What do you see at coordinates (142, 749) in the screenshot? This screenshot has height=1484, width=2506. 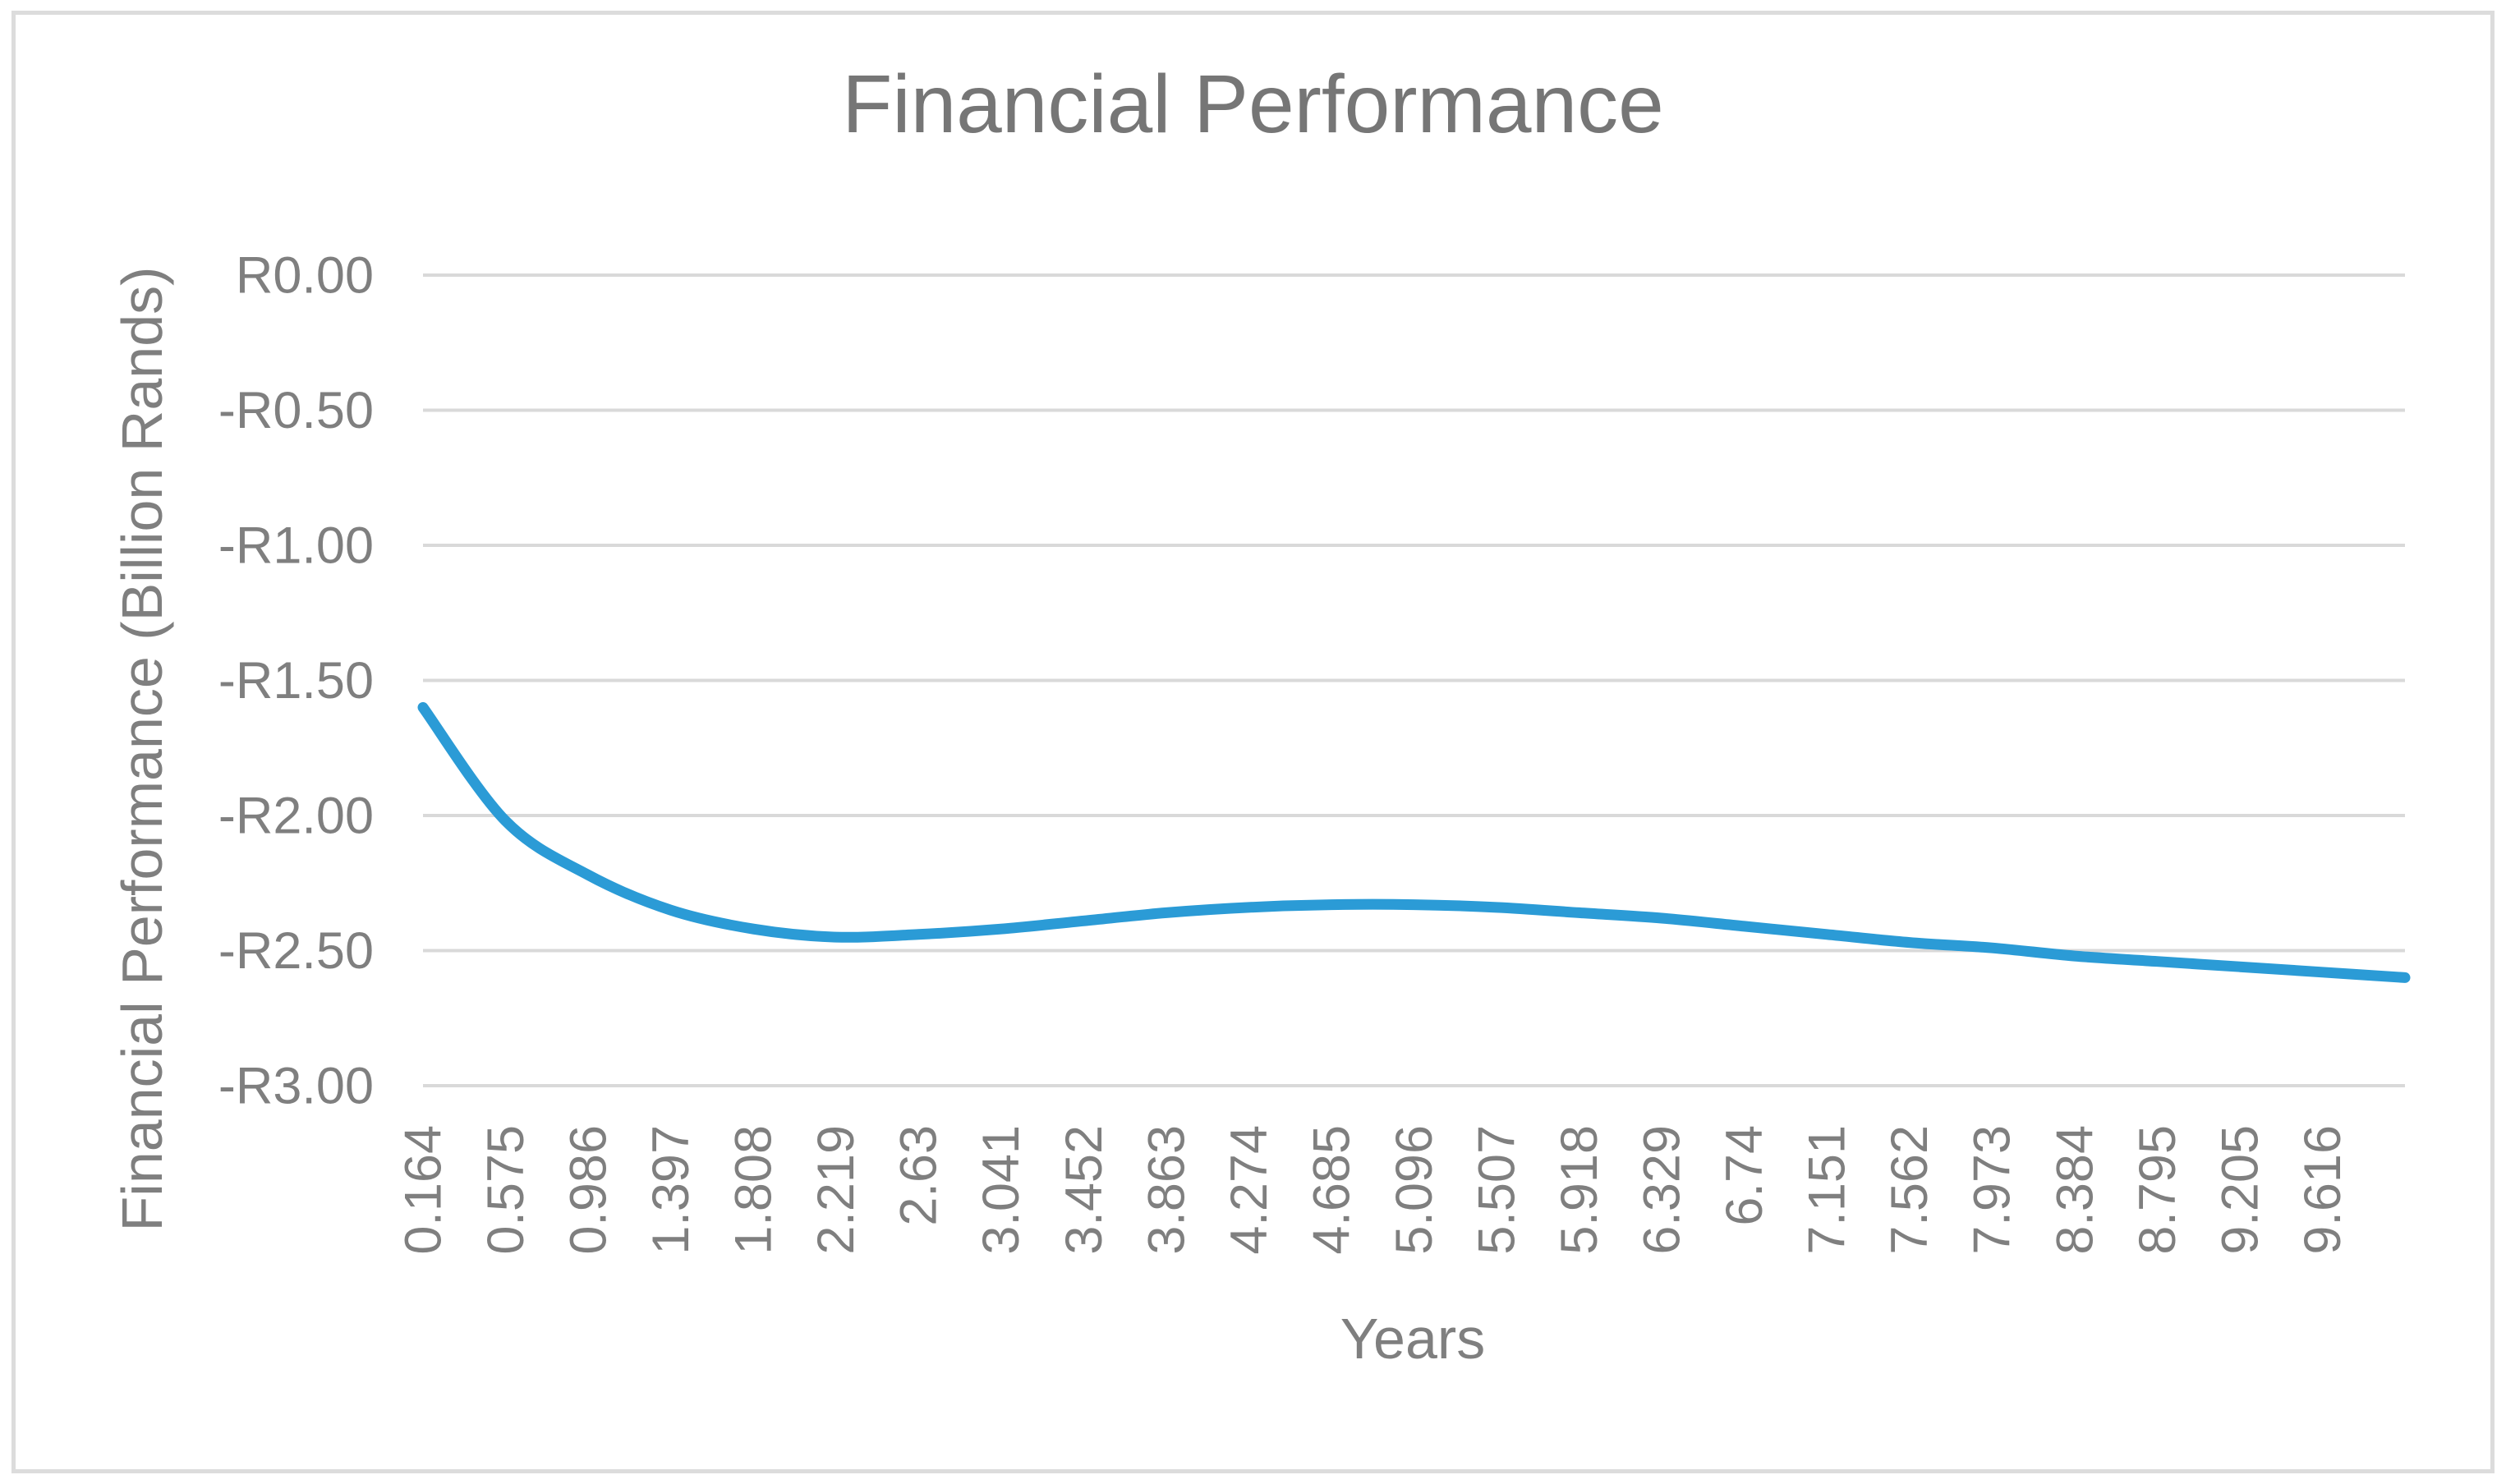 I see `y-axis-title: Financial Performance (Billion Rands)` at bounding box center [142, 749].